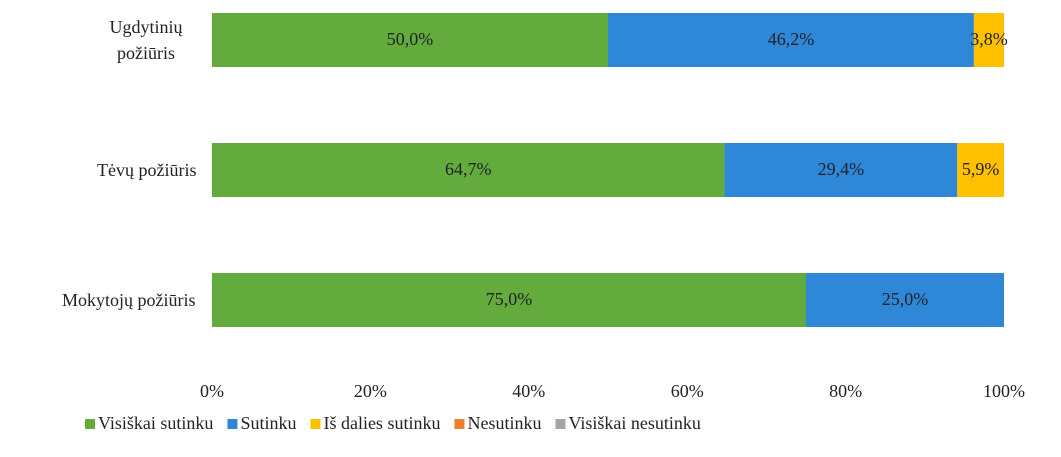 The width and height of the screenshot is (1061, 457). Describe the element at coordinates (504, 423) in the screenshot. I see `legend-label: Nesutinku` at that location.